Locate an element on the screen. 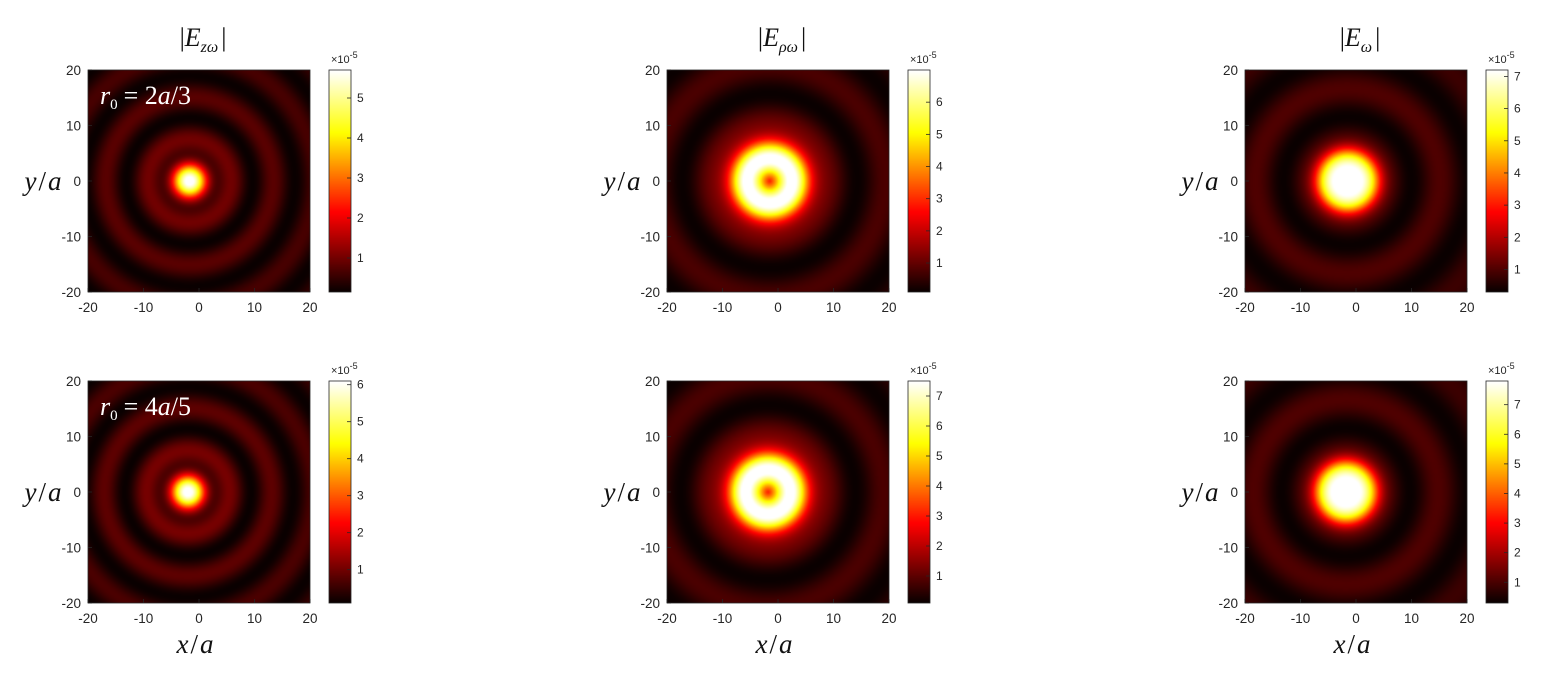 The width and height of the screenshot is (1559, 679). panel-title: |Eρω | is located at coordinates (782, 39).